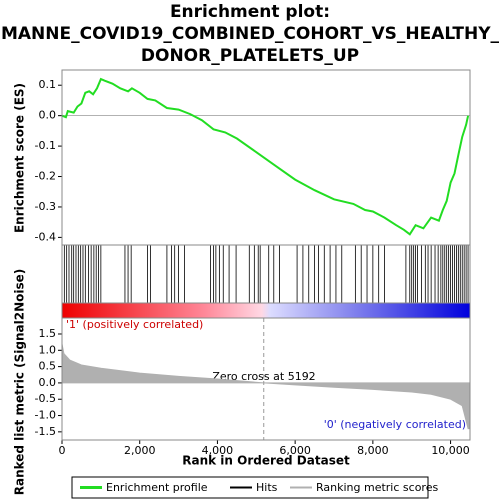  I want to click on panel-frame, so click(266, 274).